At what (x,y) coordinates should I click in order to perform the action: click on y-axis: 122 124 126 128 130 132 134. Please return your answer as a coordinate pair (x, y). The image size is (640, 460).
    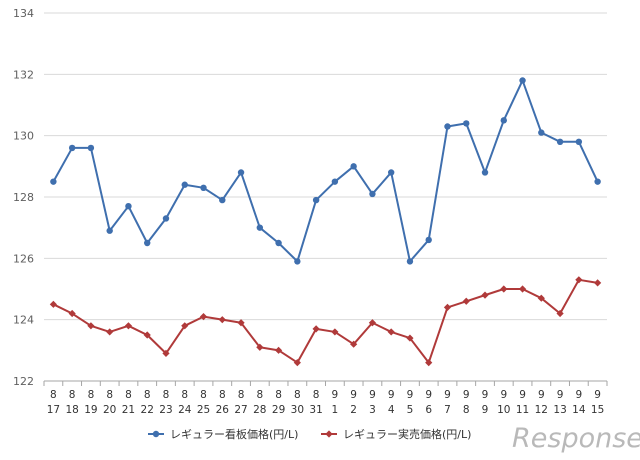
    Looking at the image, I should click on (23, 197).